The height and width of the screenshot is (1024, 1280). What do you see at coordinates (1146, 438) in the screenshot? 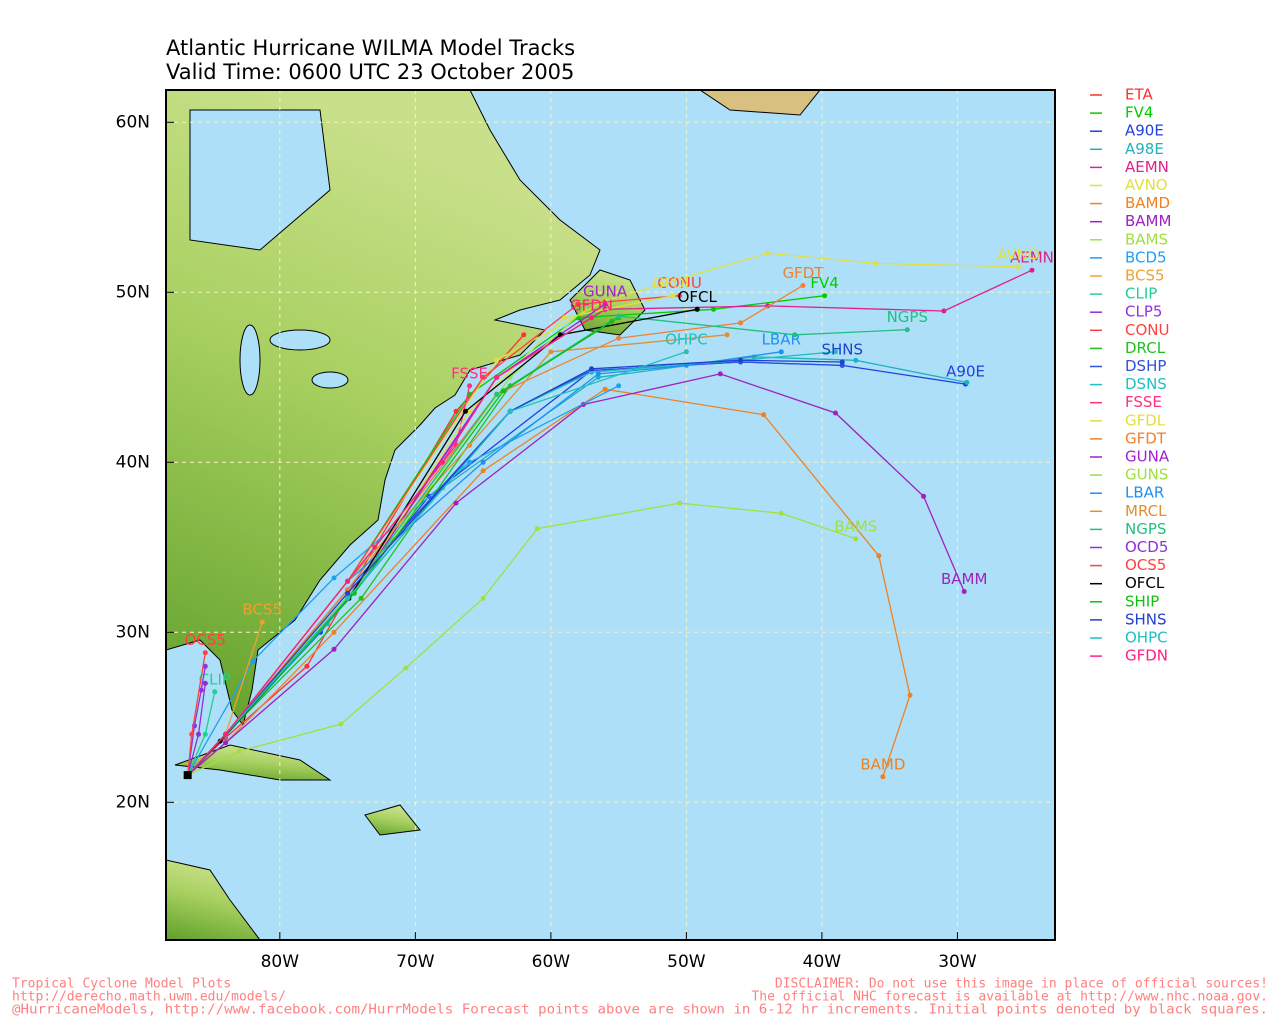
I see `legend-label: GFDT` at bounding box center [1146, 438].